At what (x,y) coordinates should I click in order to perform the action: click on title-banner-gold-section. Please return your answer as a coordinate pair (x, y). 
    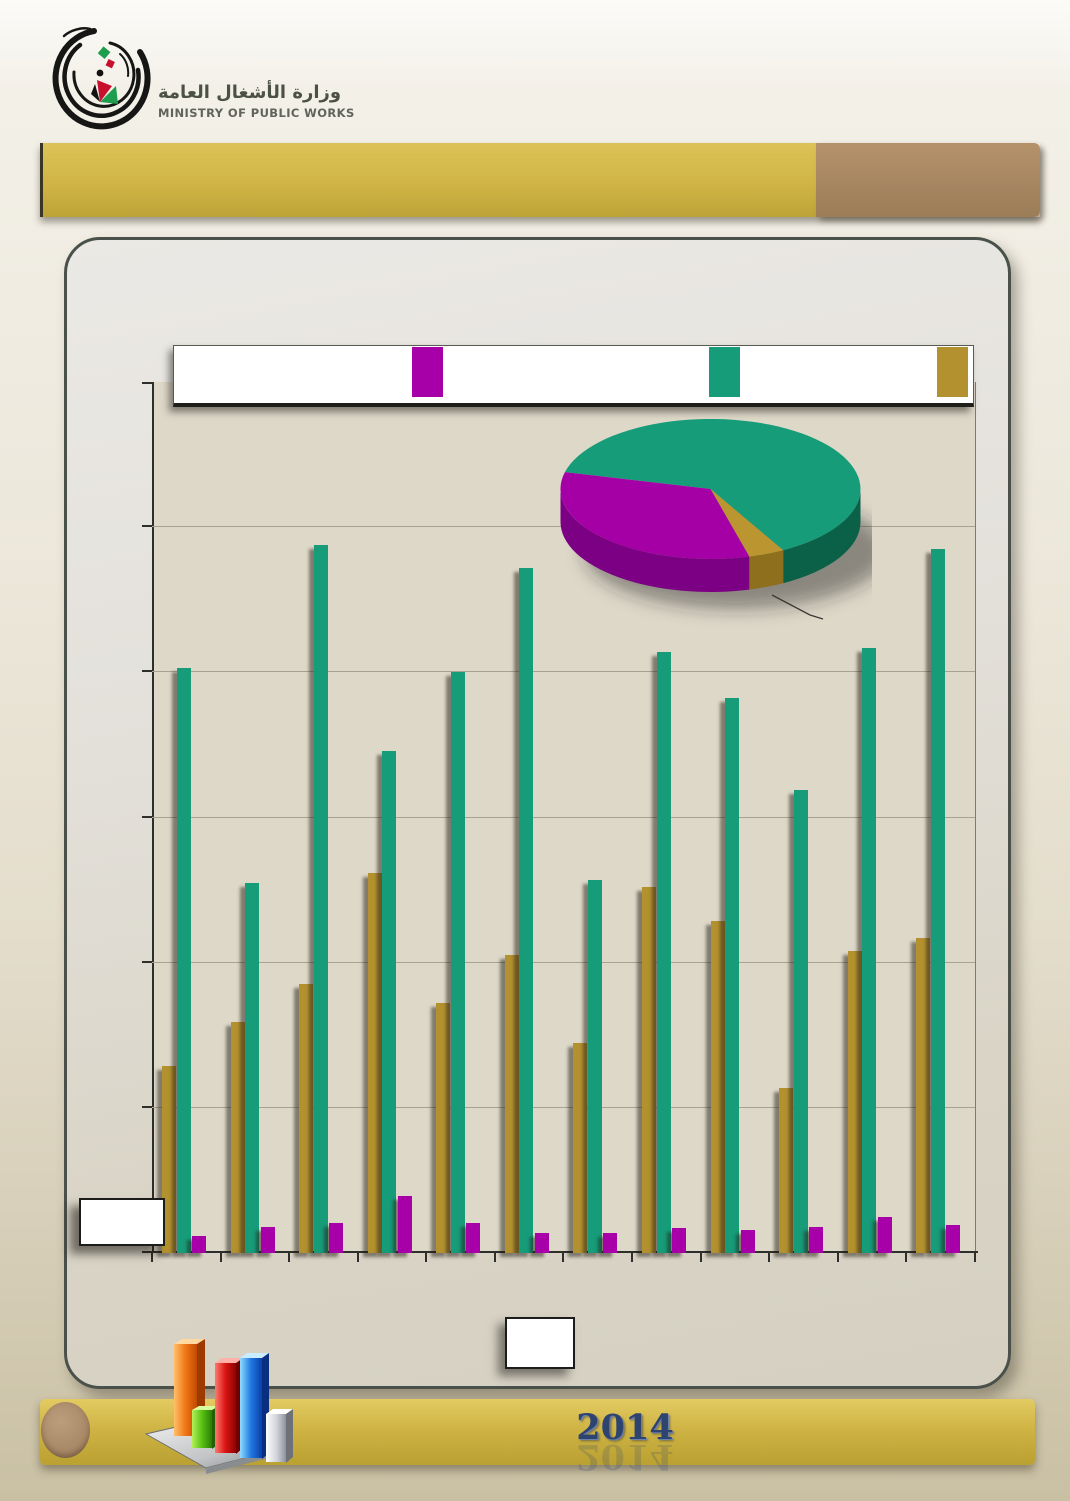
    Looking at the image, I should click on (429, 180).